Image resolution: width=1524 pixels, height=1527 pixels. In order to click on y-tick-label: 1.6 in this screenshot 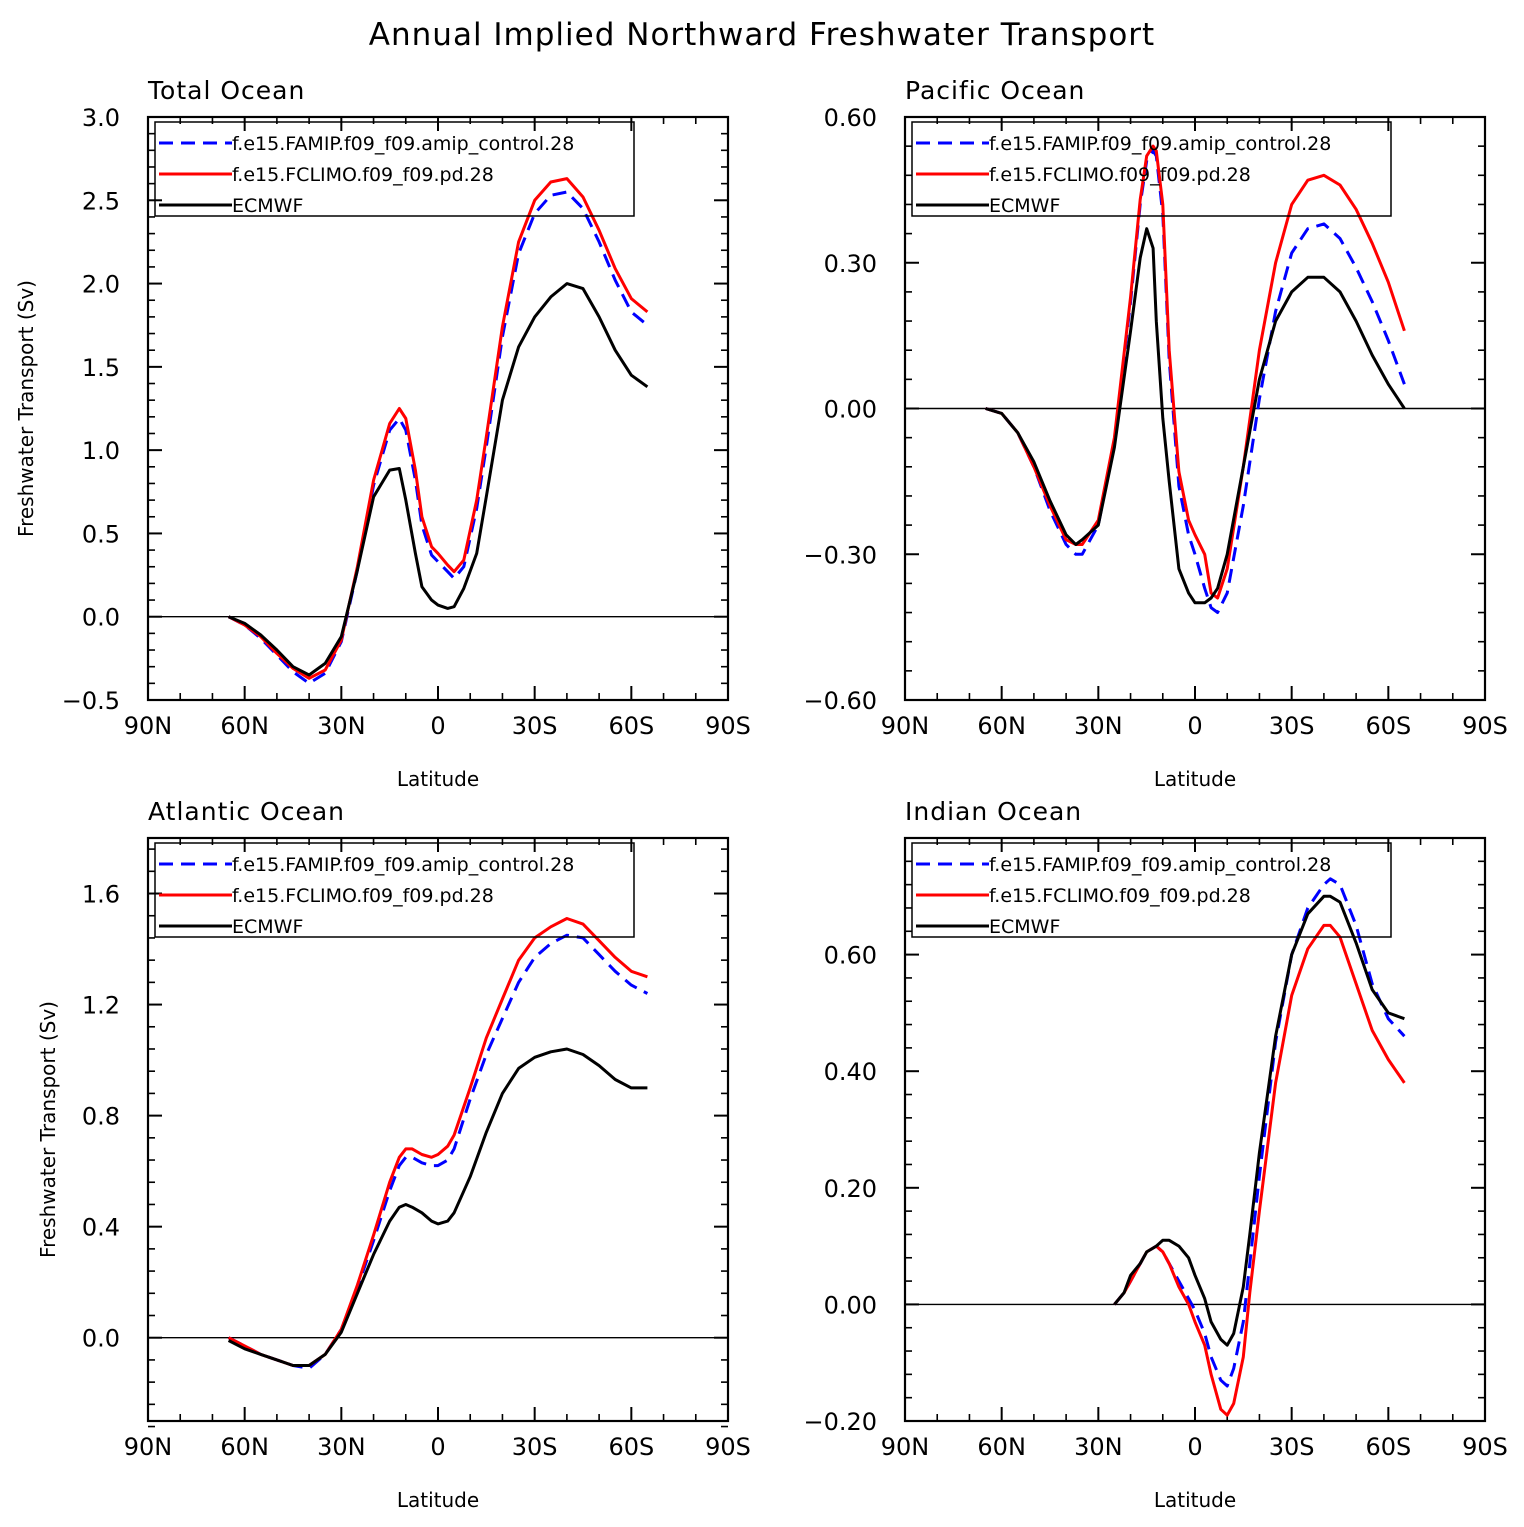, I will do `click(101, 895)`.